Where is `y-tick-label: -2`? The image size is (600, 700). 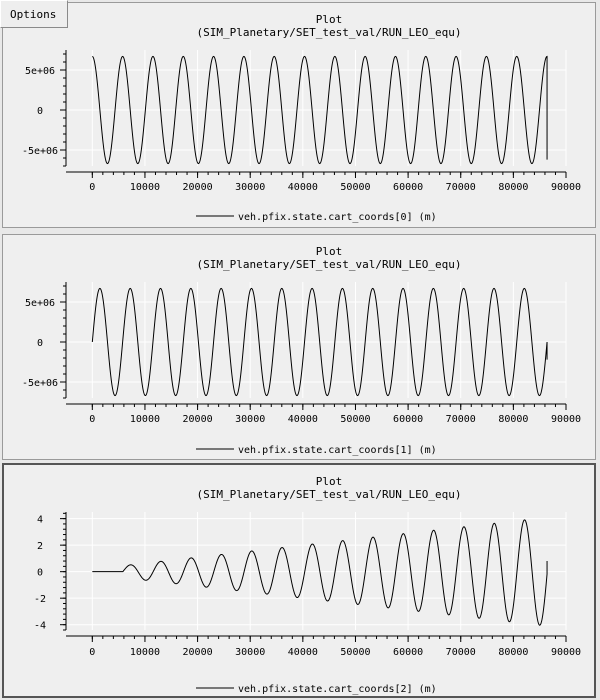 y-tick-label: -2 is located at coordinates (40, 599).